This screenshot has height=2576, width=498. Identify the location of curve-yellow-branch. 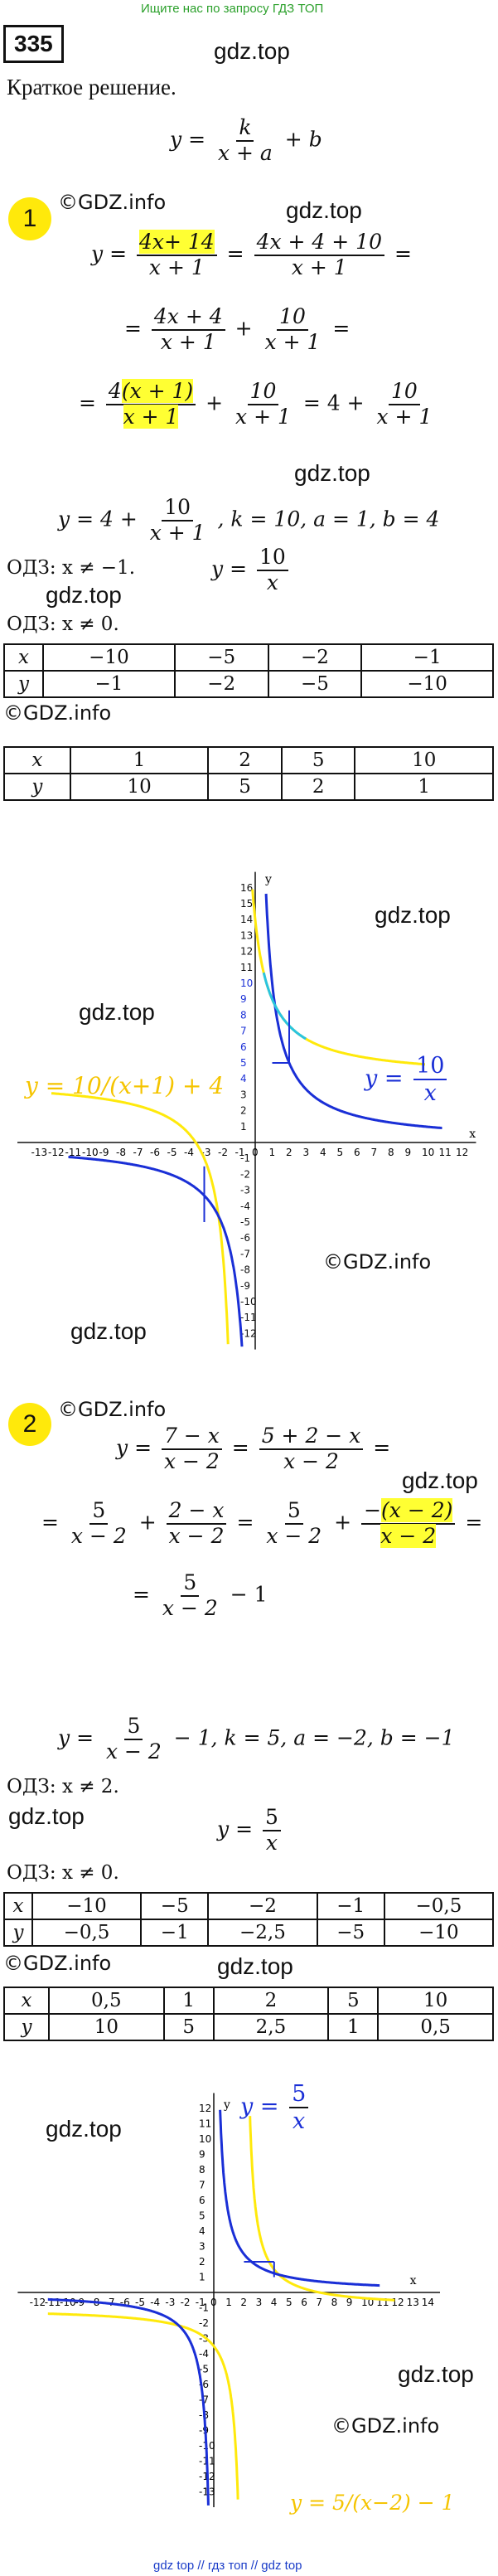
(238, 1117).